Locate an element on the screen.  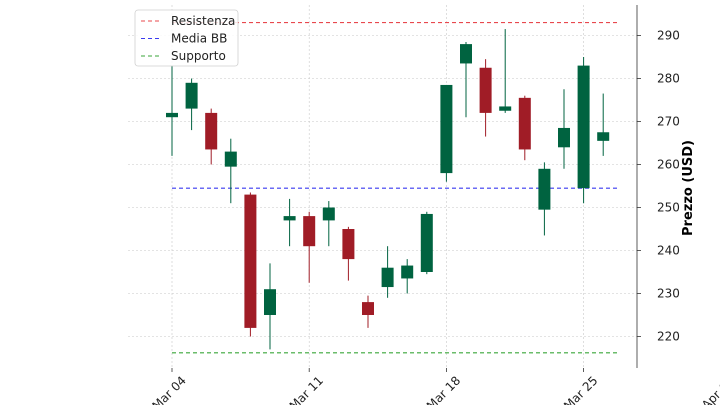
y-axis-title: Prezzo (USD) is located at coordinates (688, 188).